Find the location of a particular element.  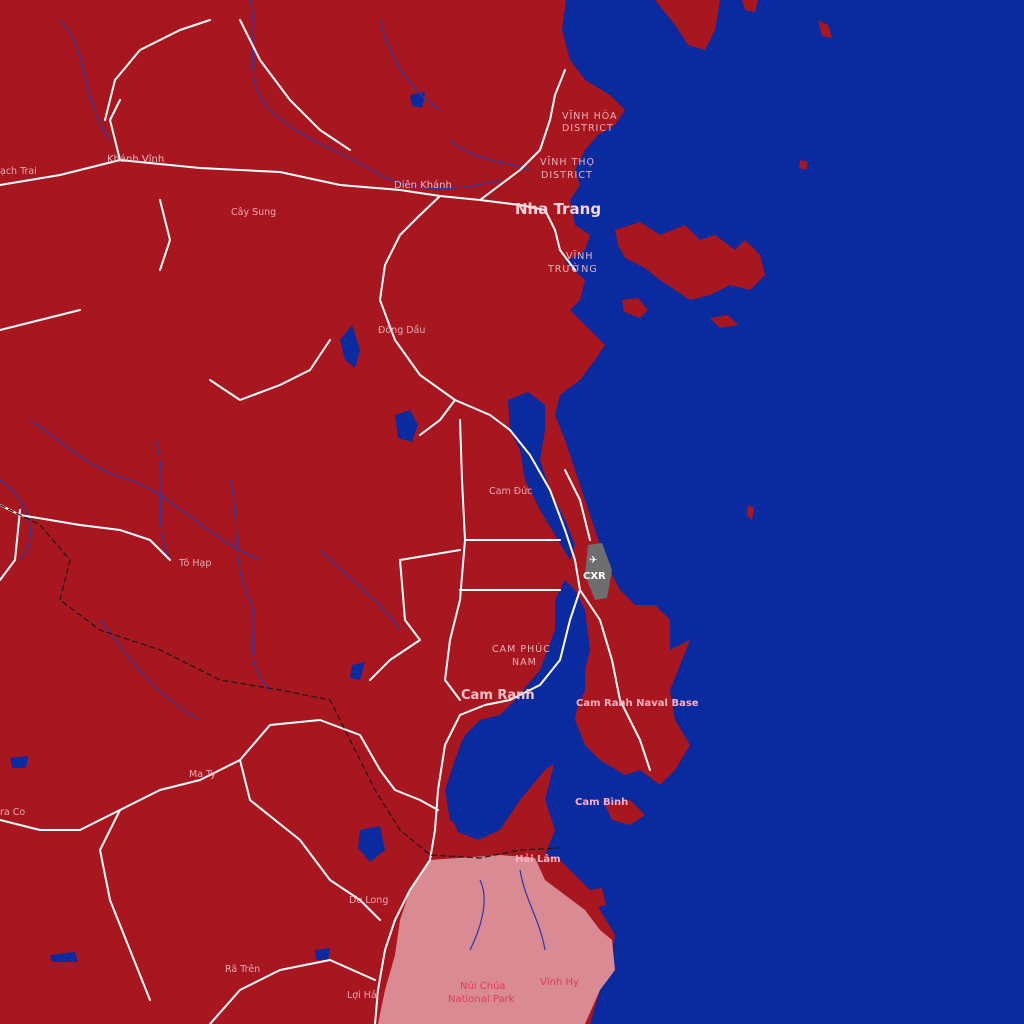

cam-ranh-bay is located at coordinates (516, 710).